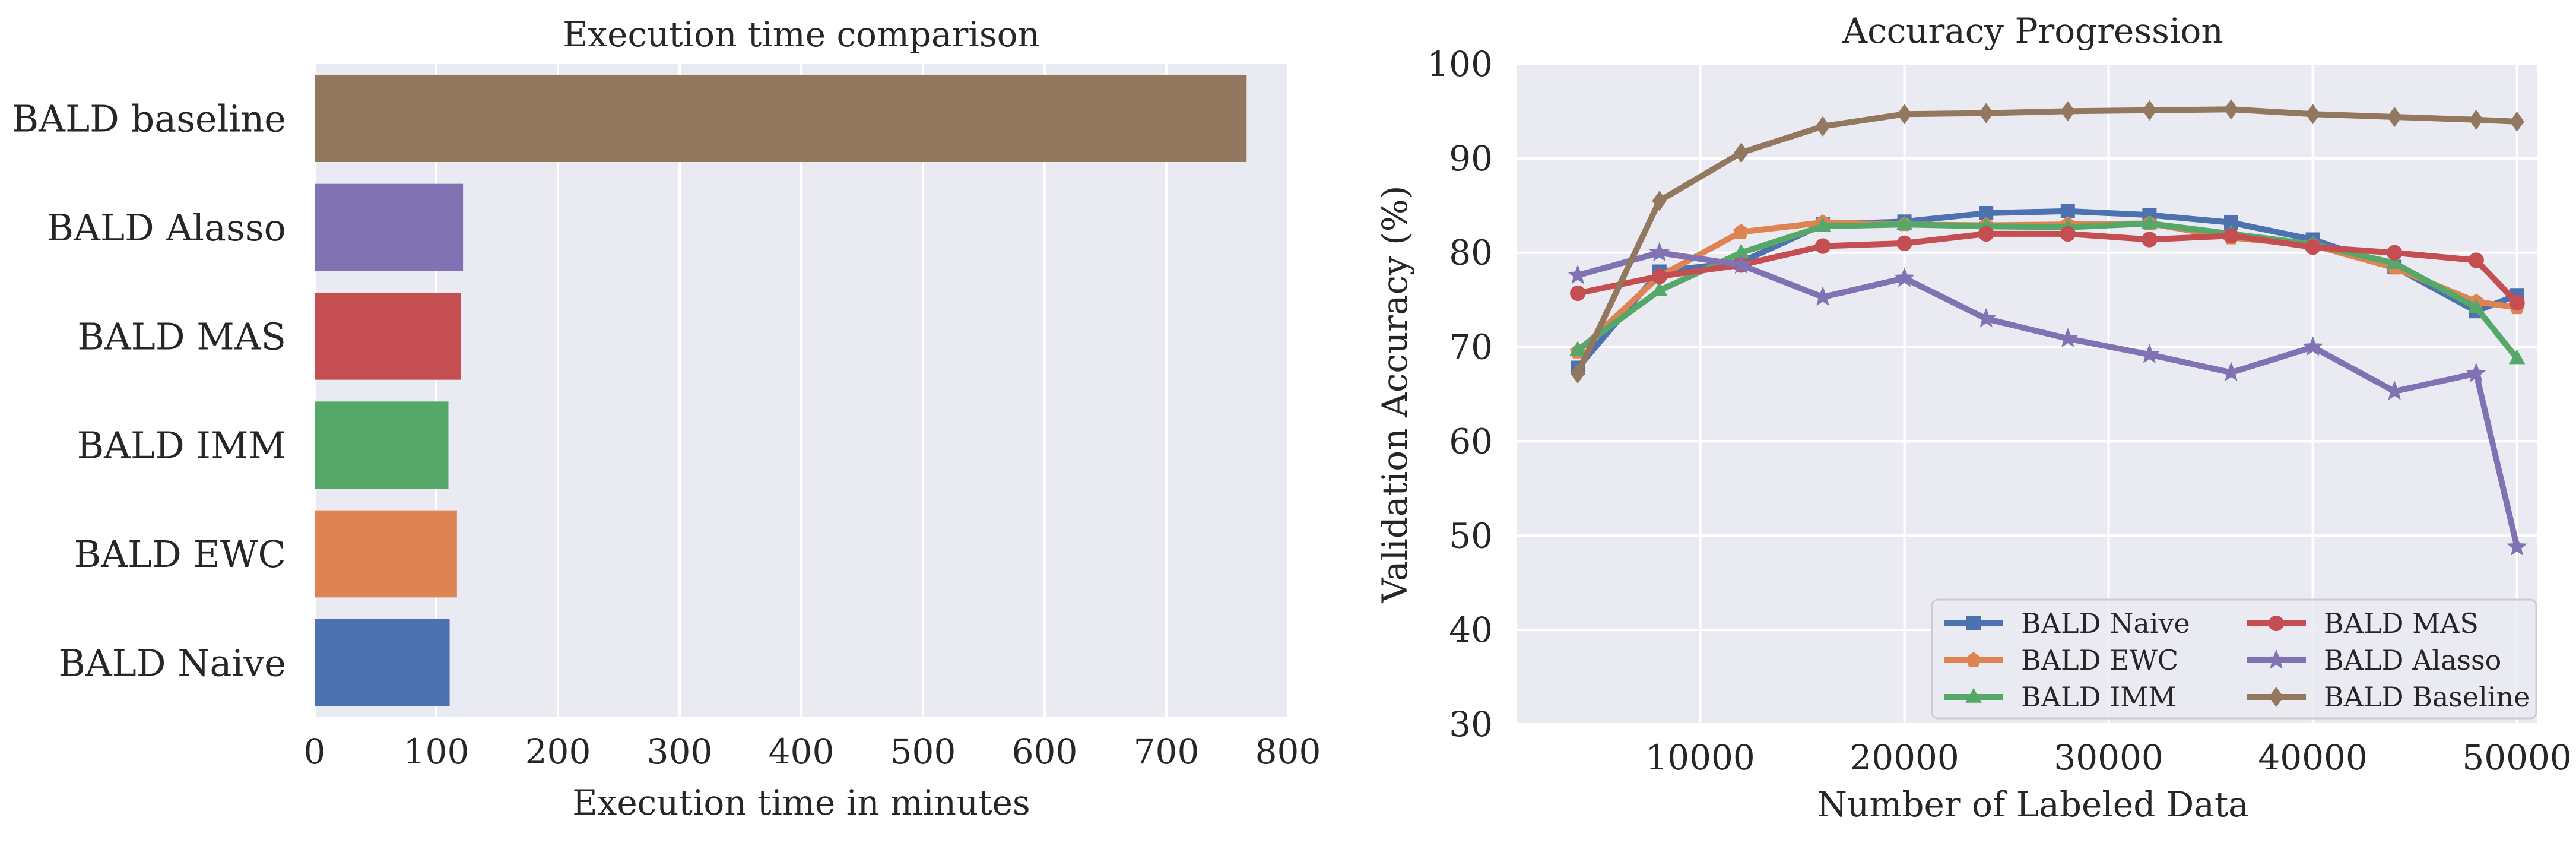 This screenshot has width=2576, height=843. I want to click on line-chart-x-tick-labels: 10000 20000 30000 40000 50000, so click(2108, 757).